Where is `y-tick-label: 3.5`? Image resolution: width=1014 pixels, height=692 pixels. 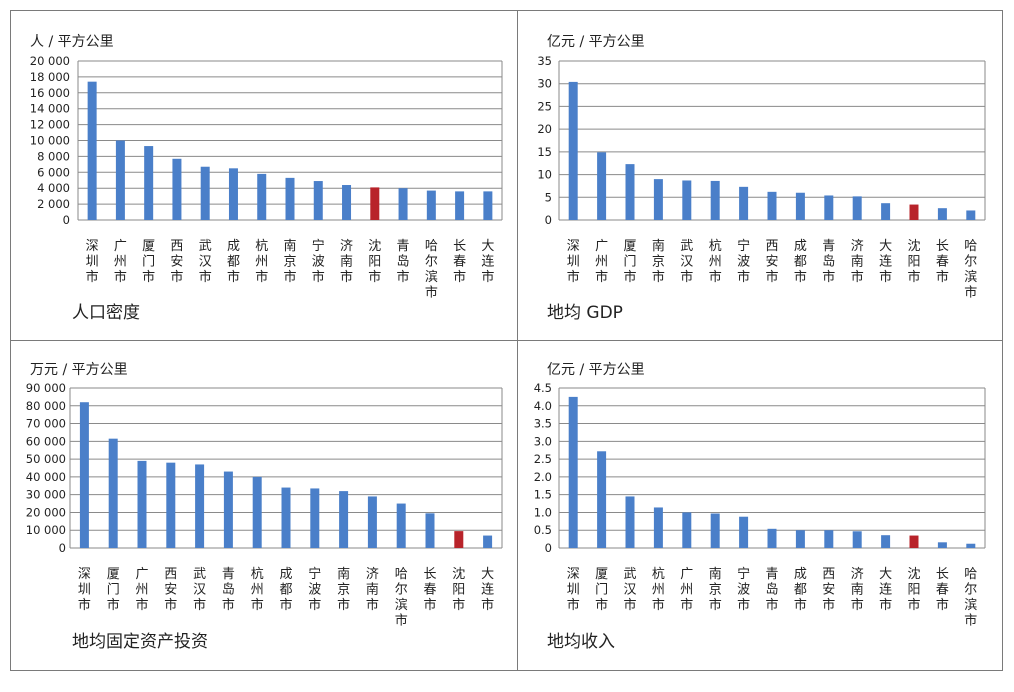
y-tick-label: 3.5 is located at coordinates (543, 424).